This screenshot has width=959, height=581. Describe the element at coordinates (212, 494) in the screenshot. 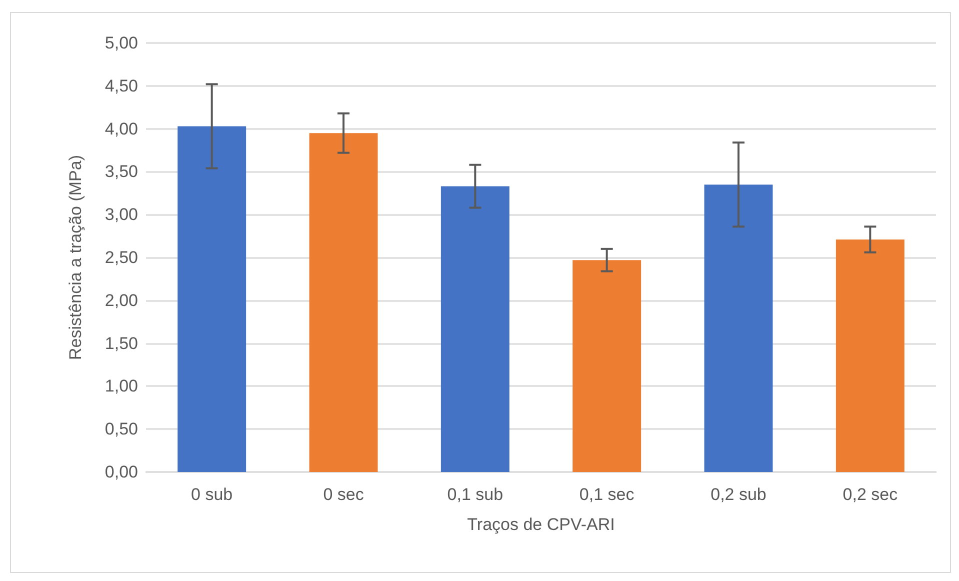

I see `x-tick-label: 0 sub` at that location.